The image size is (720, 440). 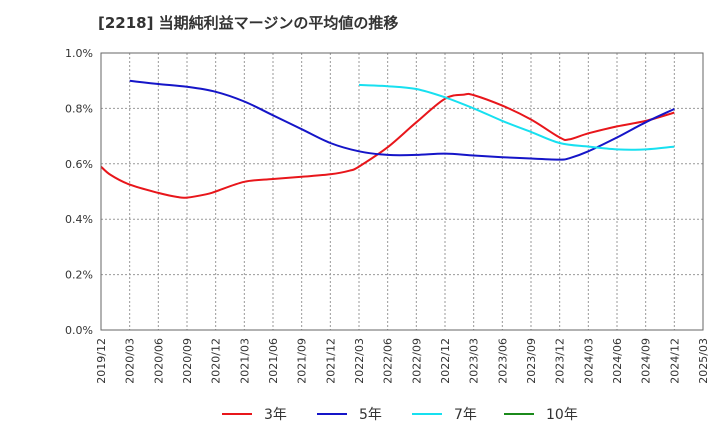 What do you see at coordinates (79, 219) in the screenshot?
I see `y-tick-label: 0.4%` at bounding box center [79, 219].